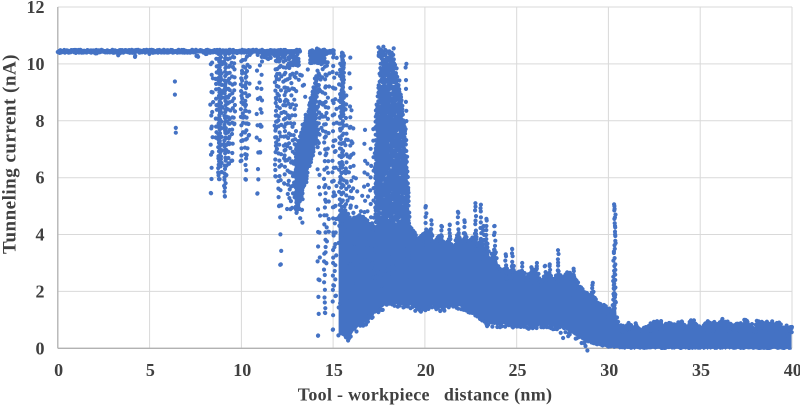  What do you see at coordinates (10, 154) in the screenshot?
I see `svg-text: Tunneling current (nA)` at bounding box center [10, 154].